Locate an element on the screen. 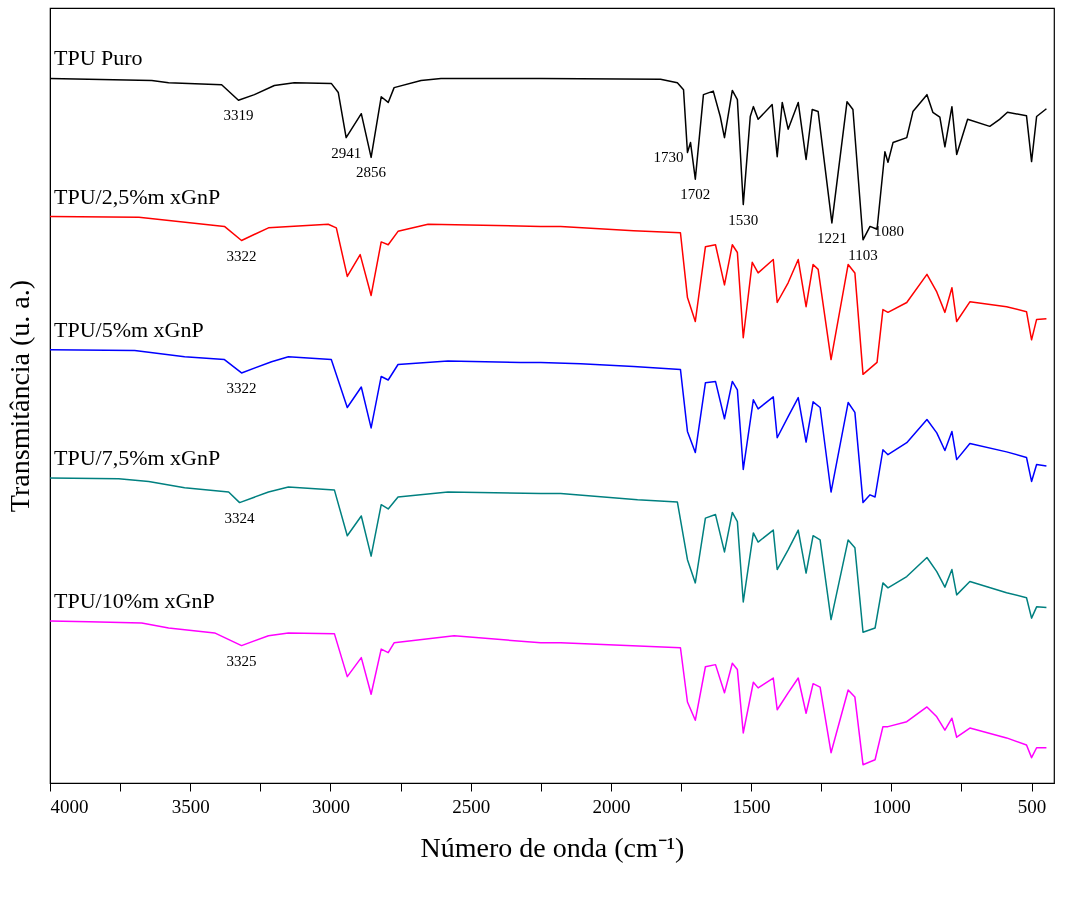 The image size is (1081, 917). series-label: TPU/7,5%m xGnP is located at coordinates (137, 457).